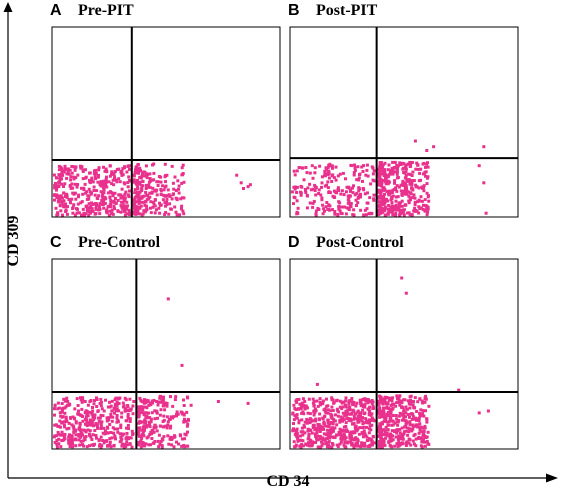 The width and height of the screenshot is (561, 488). Describe the element at coordinates (119, 242) in the screenshot. I see `panel-title: Pre-Control` at that location.